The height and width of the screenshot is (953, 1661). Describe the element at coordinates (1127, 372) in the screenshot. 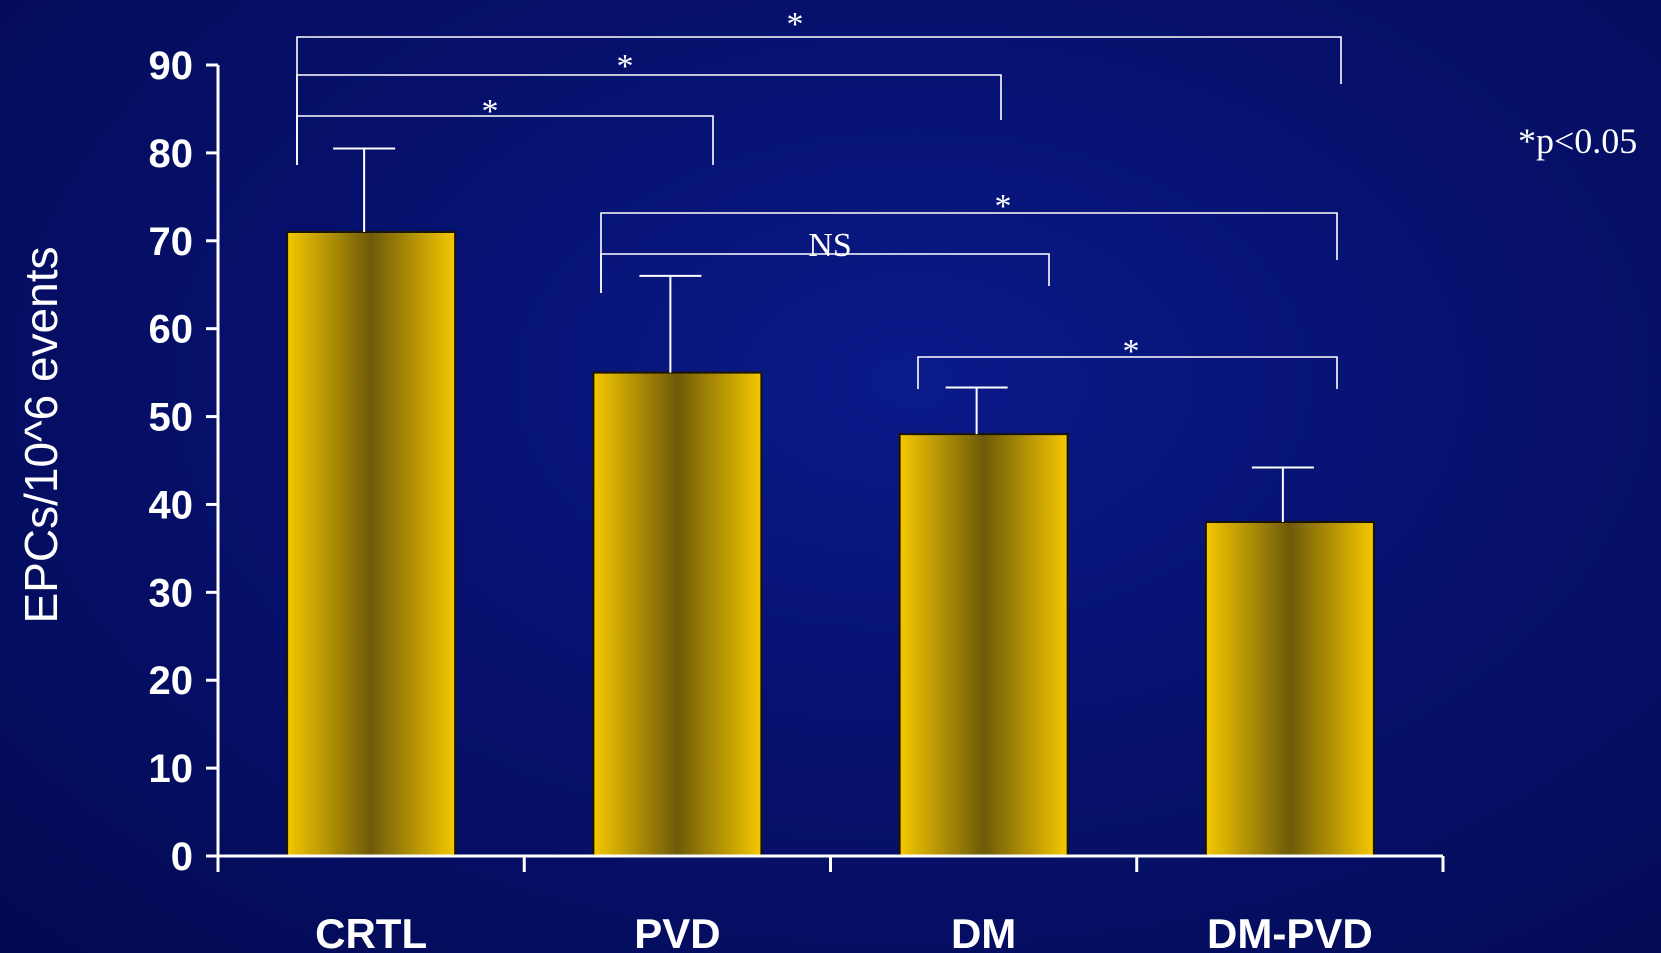

I see `bracket-dm-vs-dm-pvd` at that location.